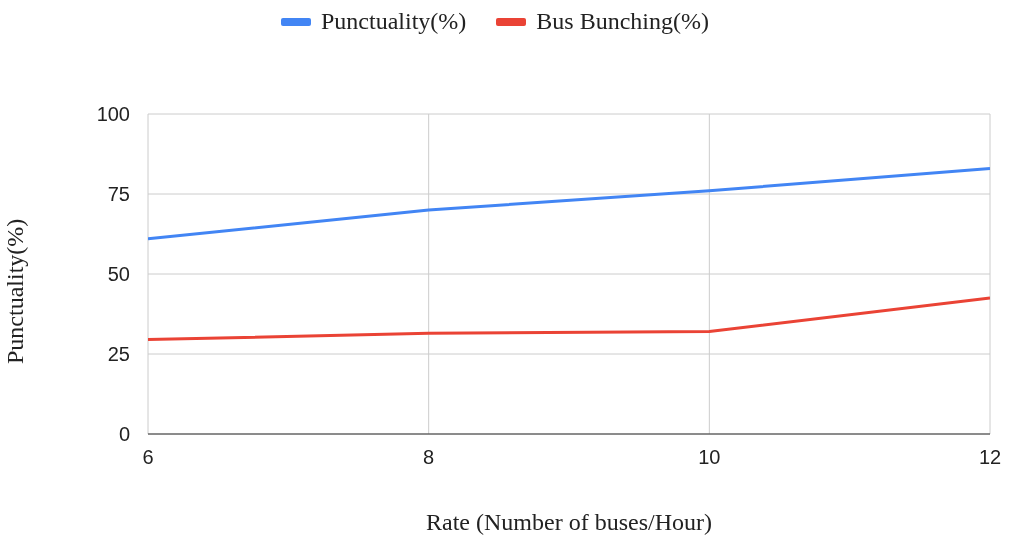  I want to click on legend-label: Bus Bunching(%), so click(622, 21).